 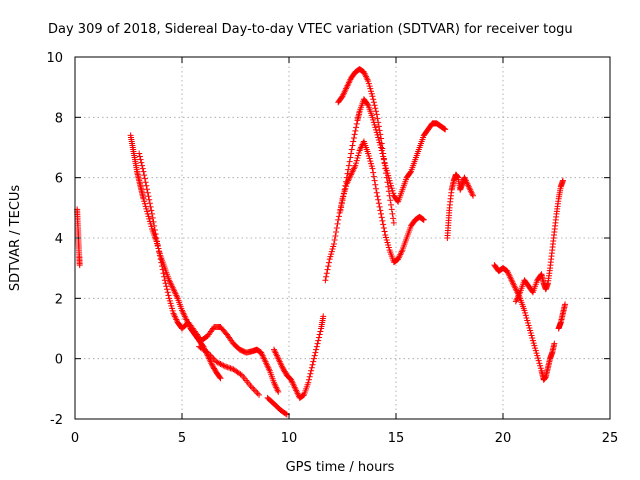 What do you see at coordinates (610, 438) in the screenshot?
I see `x-tick-label: 25` at bounding box center [610, 438].